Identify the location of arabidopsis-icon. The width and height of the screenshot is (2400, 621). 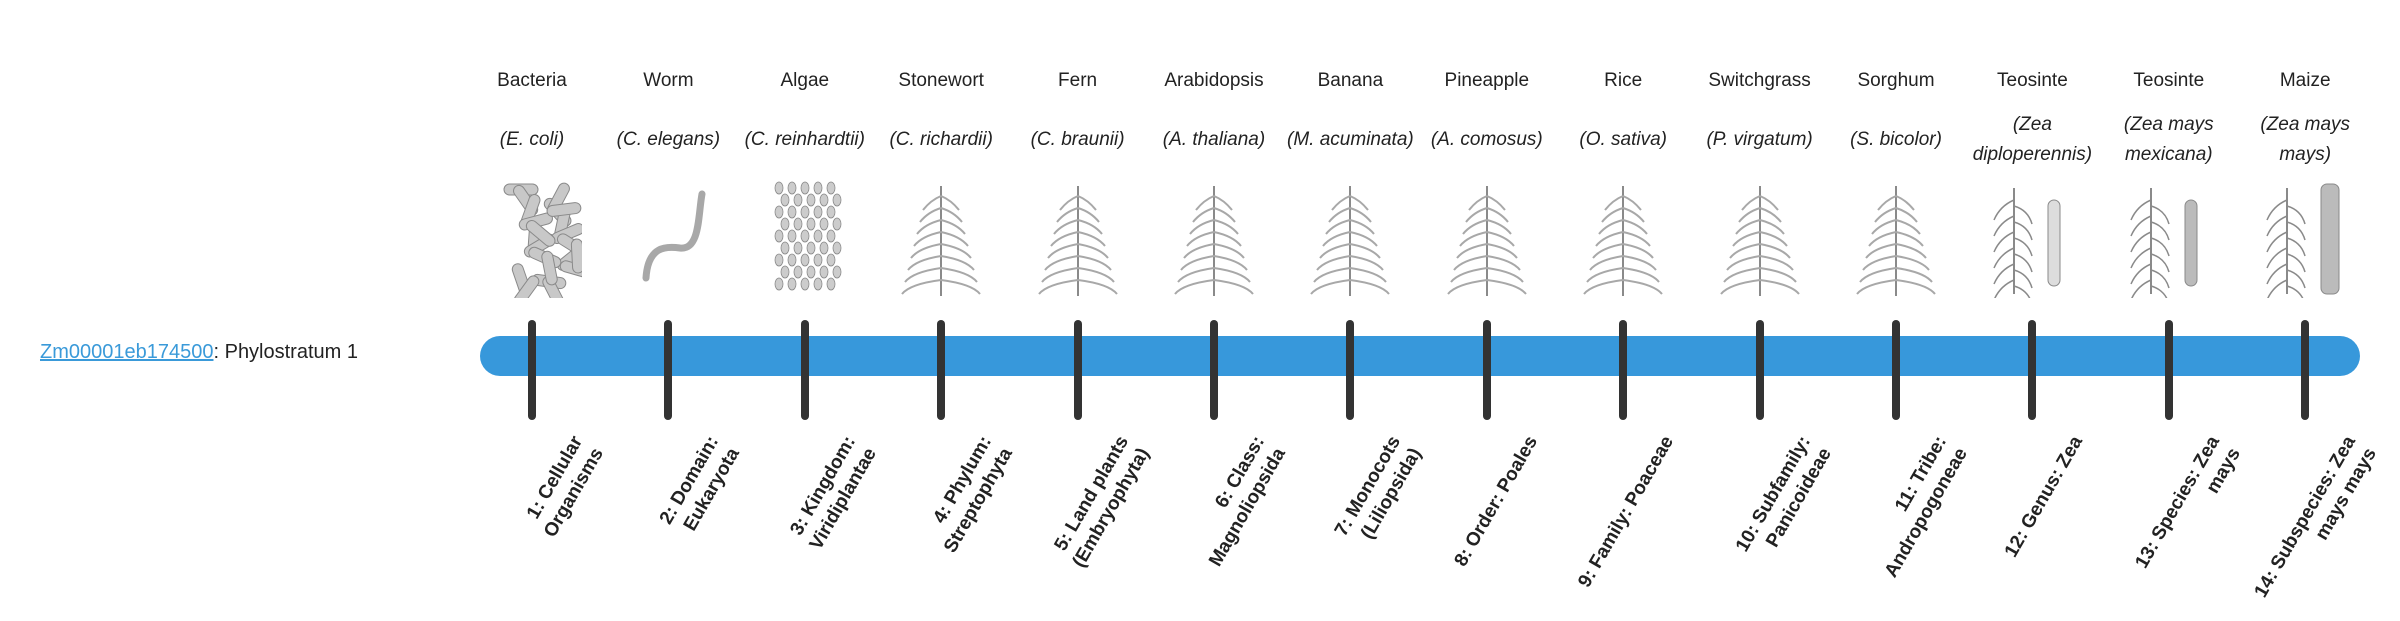
(1214, 237).